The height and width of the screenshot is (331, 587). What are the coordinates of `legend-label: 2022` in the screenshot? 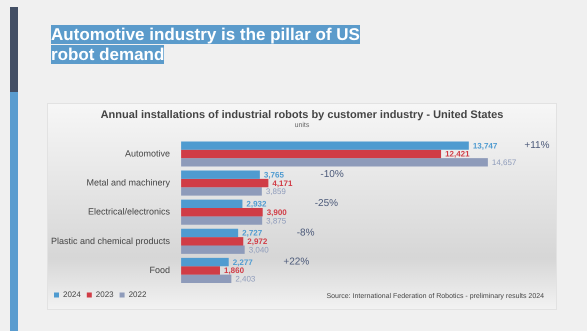 It's located at (137, 295).